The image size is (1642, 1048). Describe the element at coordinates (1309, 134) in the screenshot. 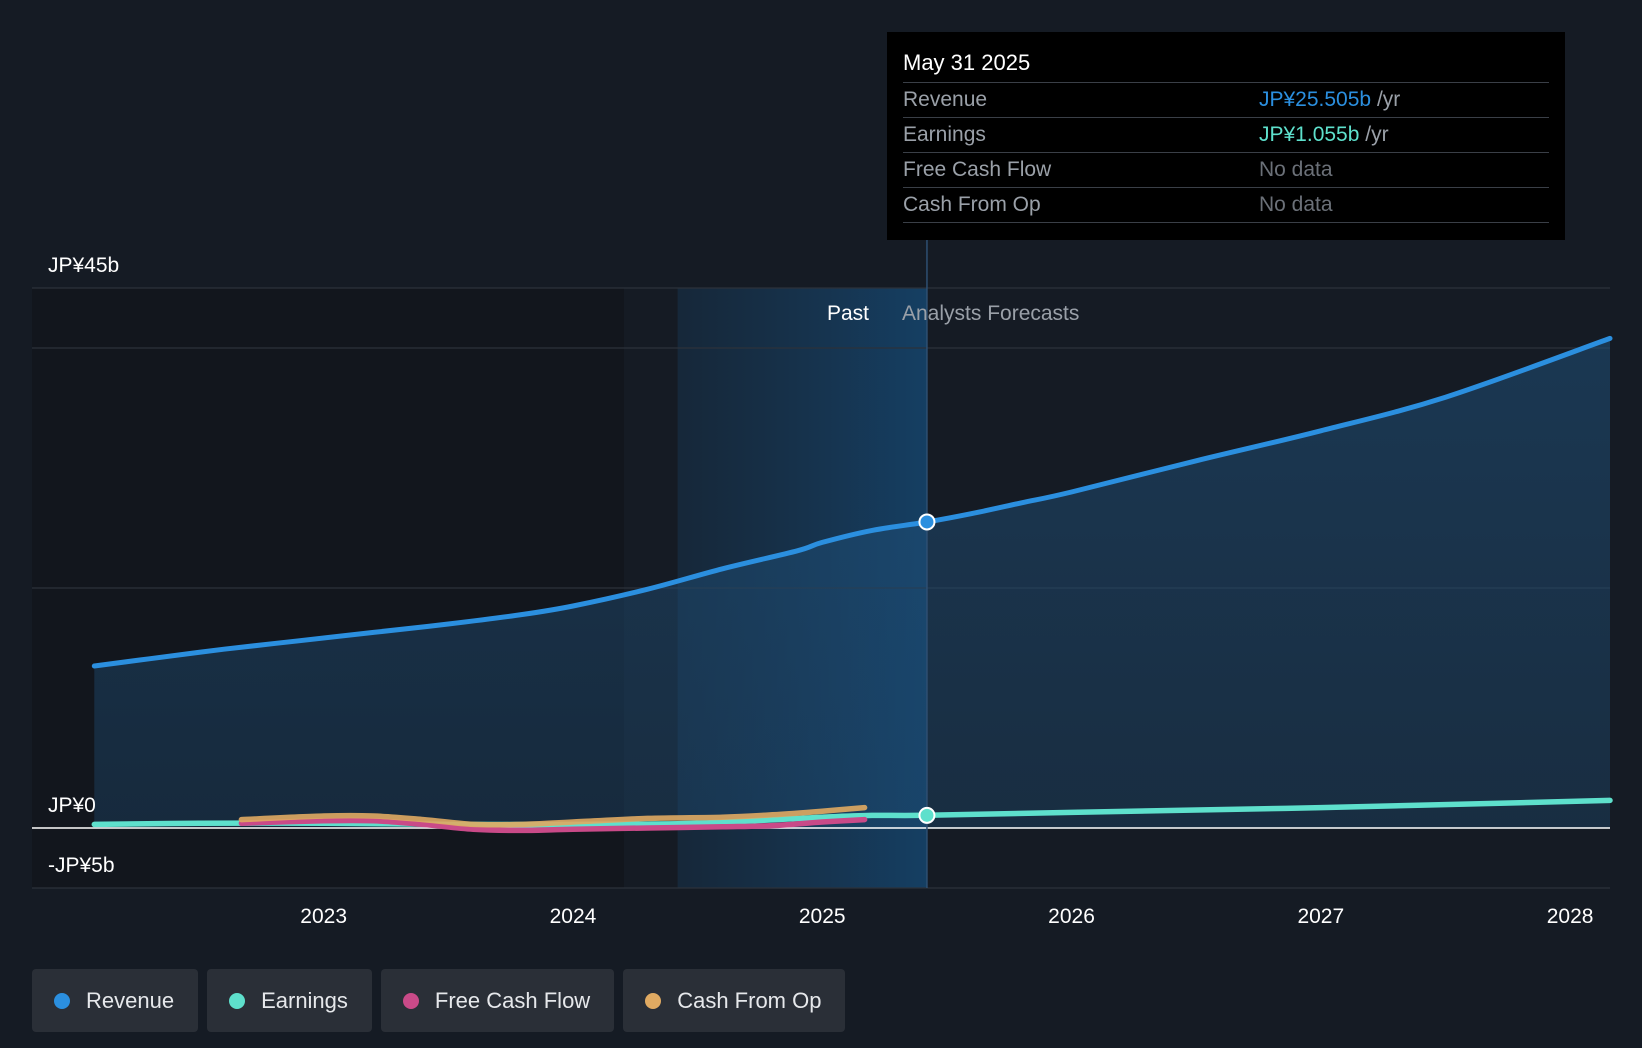

I see `tooltip-value-text: JP¥1.055b` at that location.